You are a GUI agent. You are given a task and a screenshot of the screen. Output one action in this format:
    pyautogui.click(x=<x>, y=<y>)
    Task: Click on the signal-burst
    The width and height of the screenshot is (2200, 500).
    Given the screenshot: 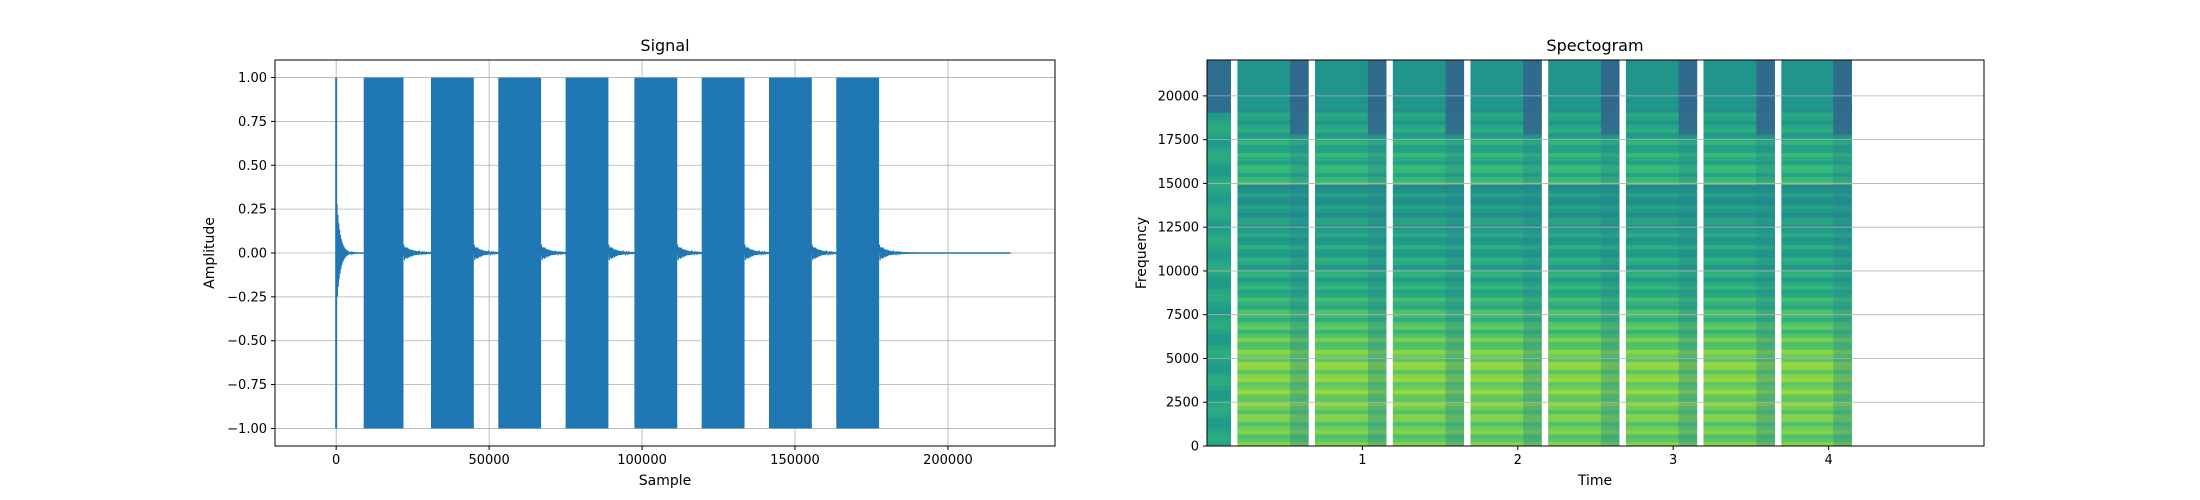 What is the action you would take?
    pyautogui.click(x=656, y=253)
    